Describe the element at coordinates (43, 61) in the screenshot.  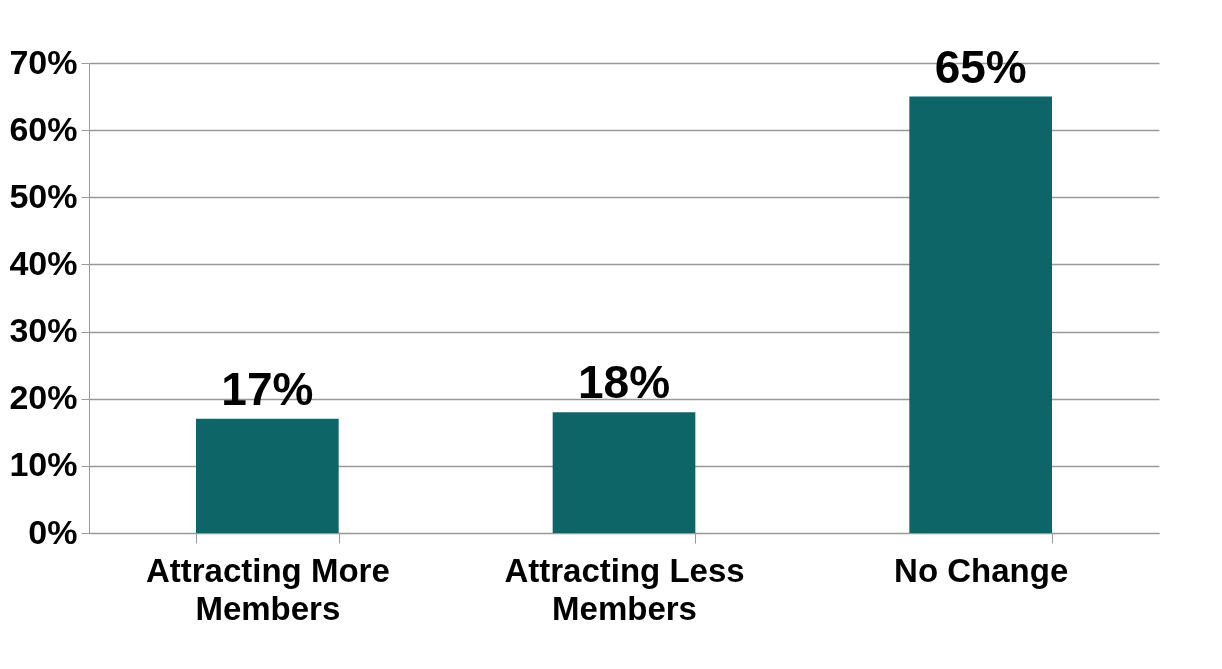
I see `y-tick-label: 70%` at that location.